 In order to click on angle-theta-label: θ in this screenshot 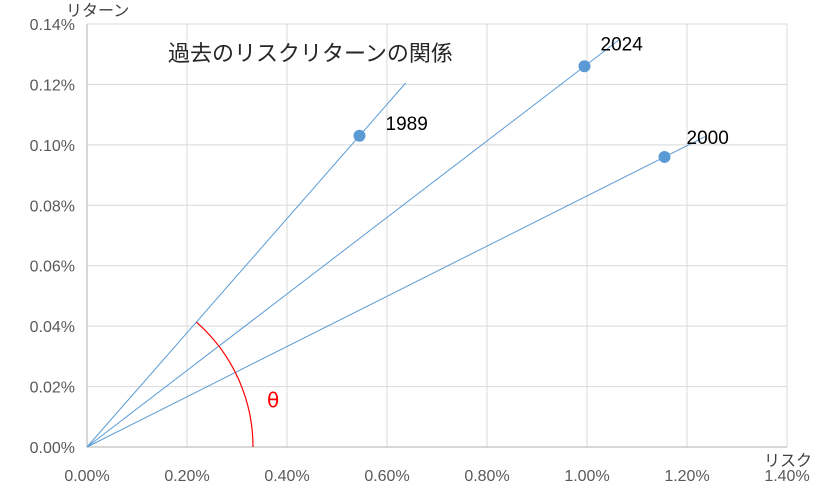, I will do `click(273, 400)`.